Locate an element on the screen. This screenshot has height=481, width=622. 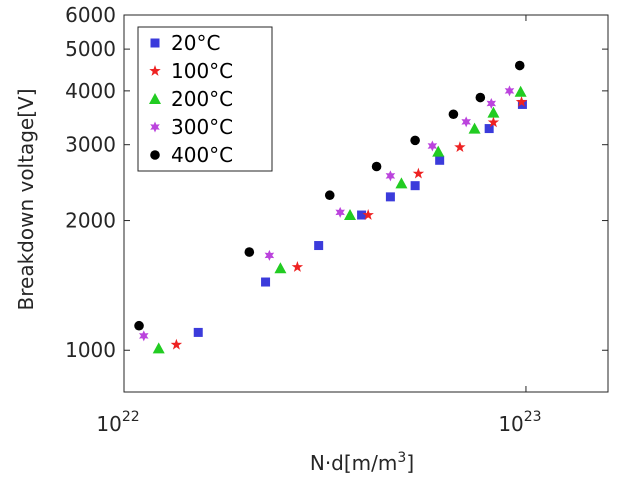
legend-label: 20°C is located at coordinates (195, 43).